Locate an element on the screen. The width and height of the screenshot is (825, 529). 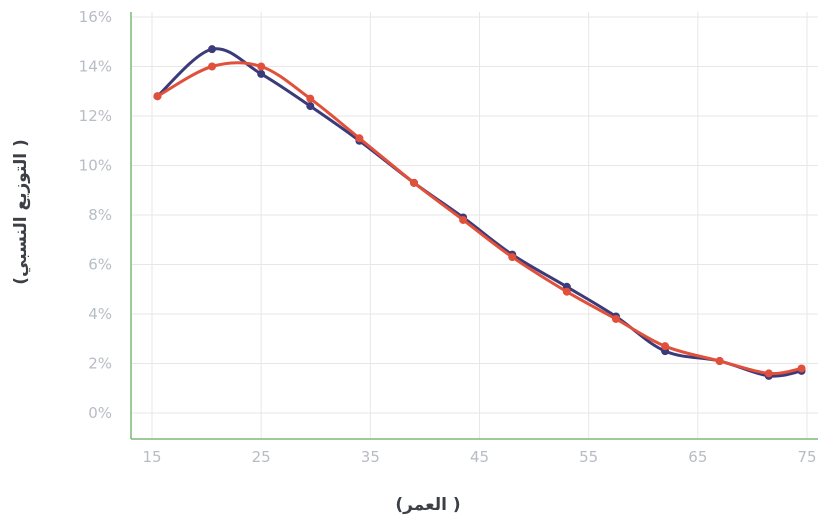
x-tick-label: 65 is located at coordinates (697, 457).